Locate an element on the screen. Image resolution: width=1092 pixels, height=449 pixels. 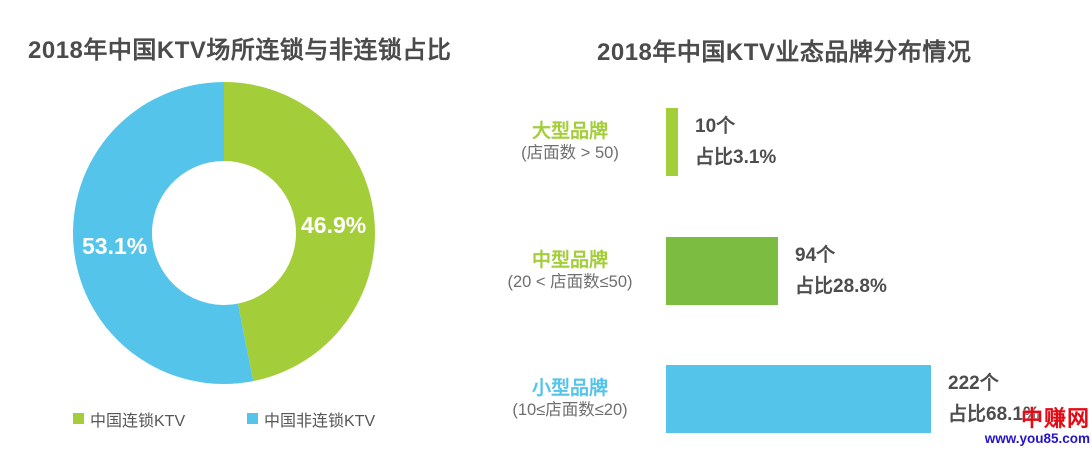
row-sublabel-medium-brands: (20 < 店面数≤50) is located at coordinates (570, 282).